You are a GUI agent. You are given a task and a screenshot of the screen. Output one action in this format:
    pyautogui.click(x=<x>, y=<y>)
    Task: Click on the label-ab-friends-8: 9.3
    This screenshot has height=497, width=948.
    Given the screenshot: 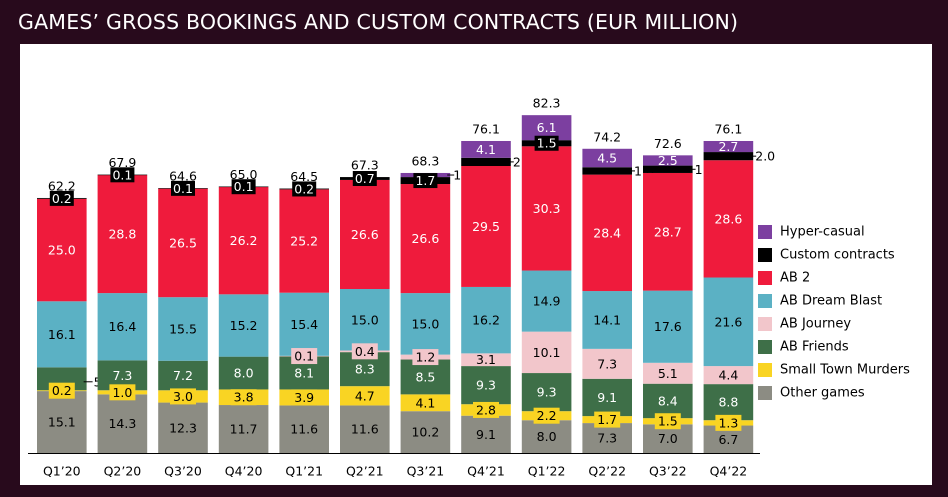 What is the action you would take?
    pyautogui.click(x=547, y=392)
    